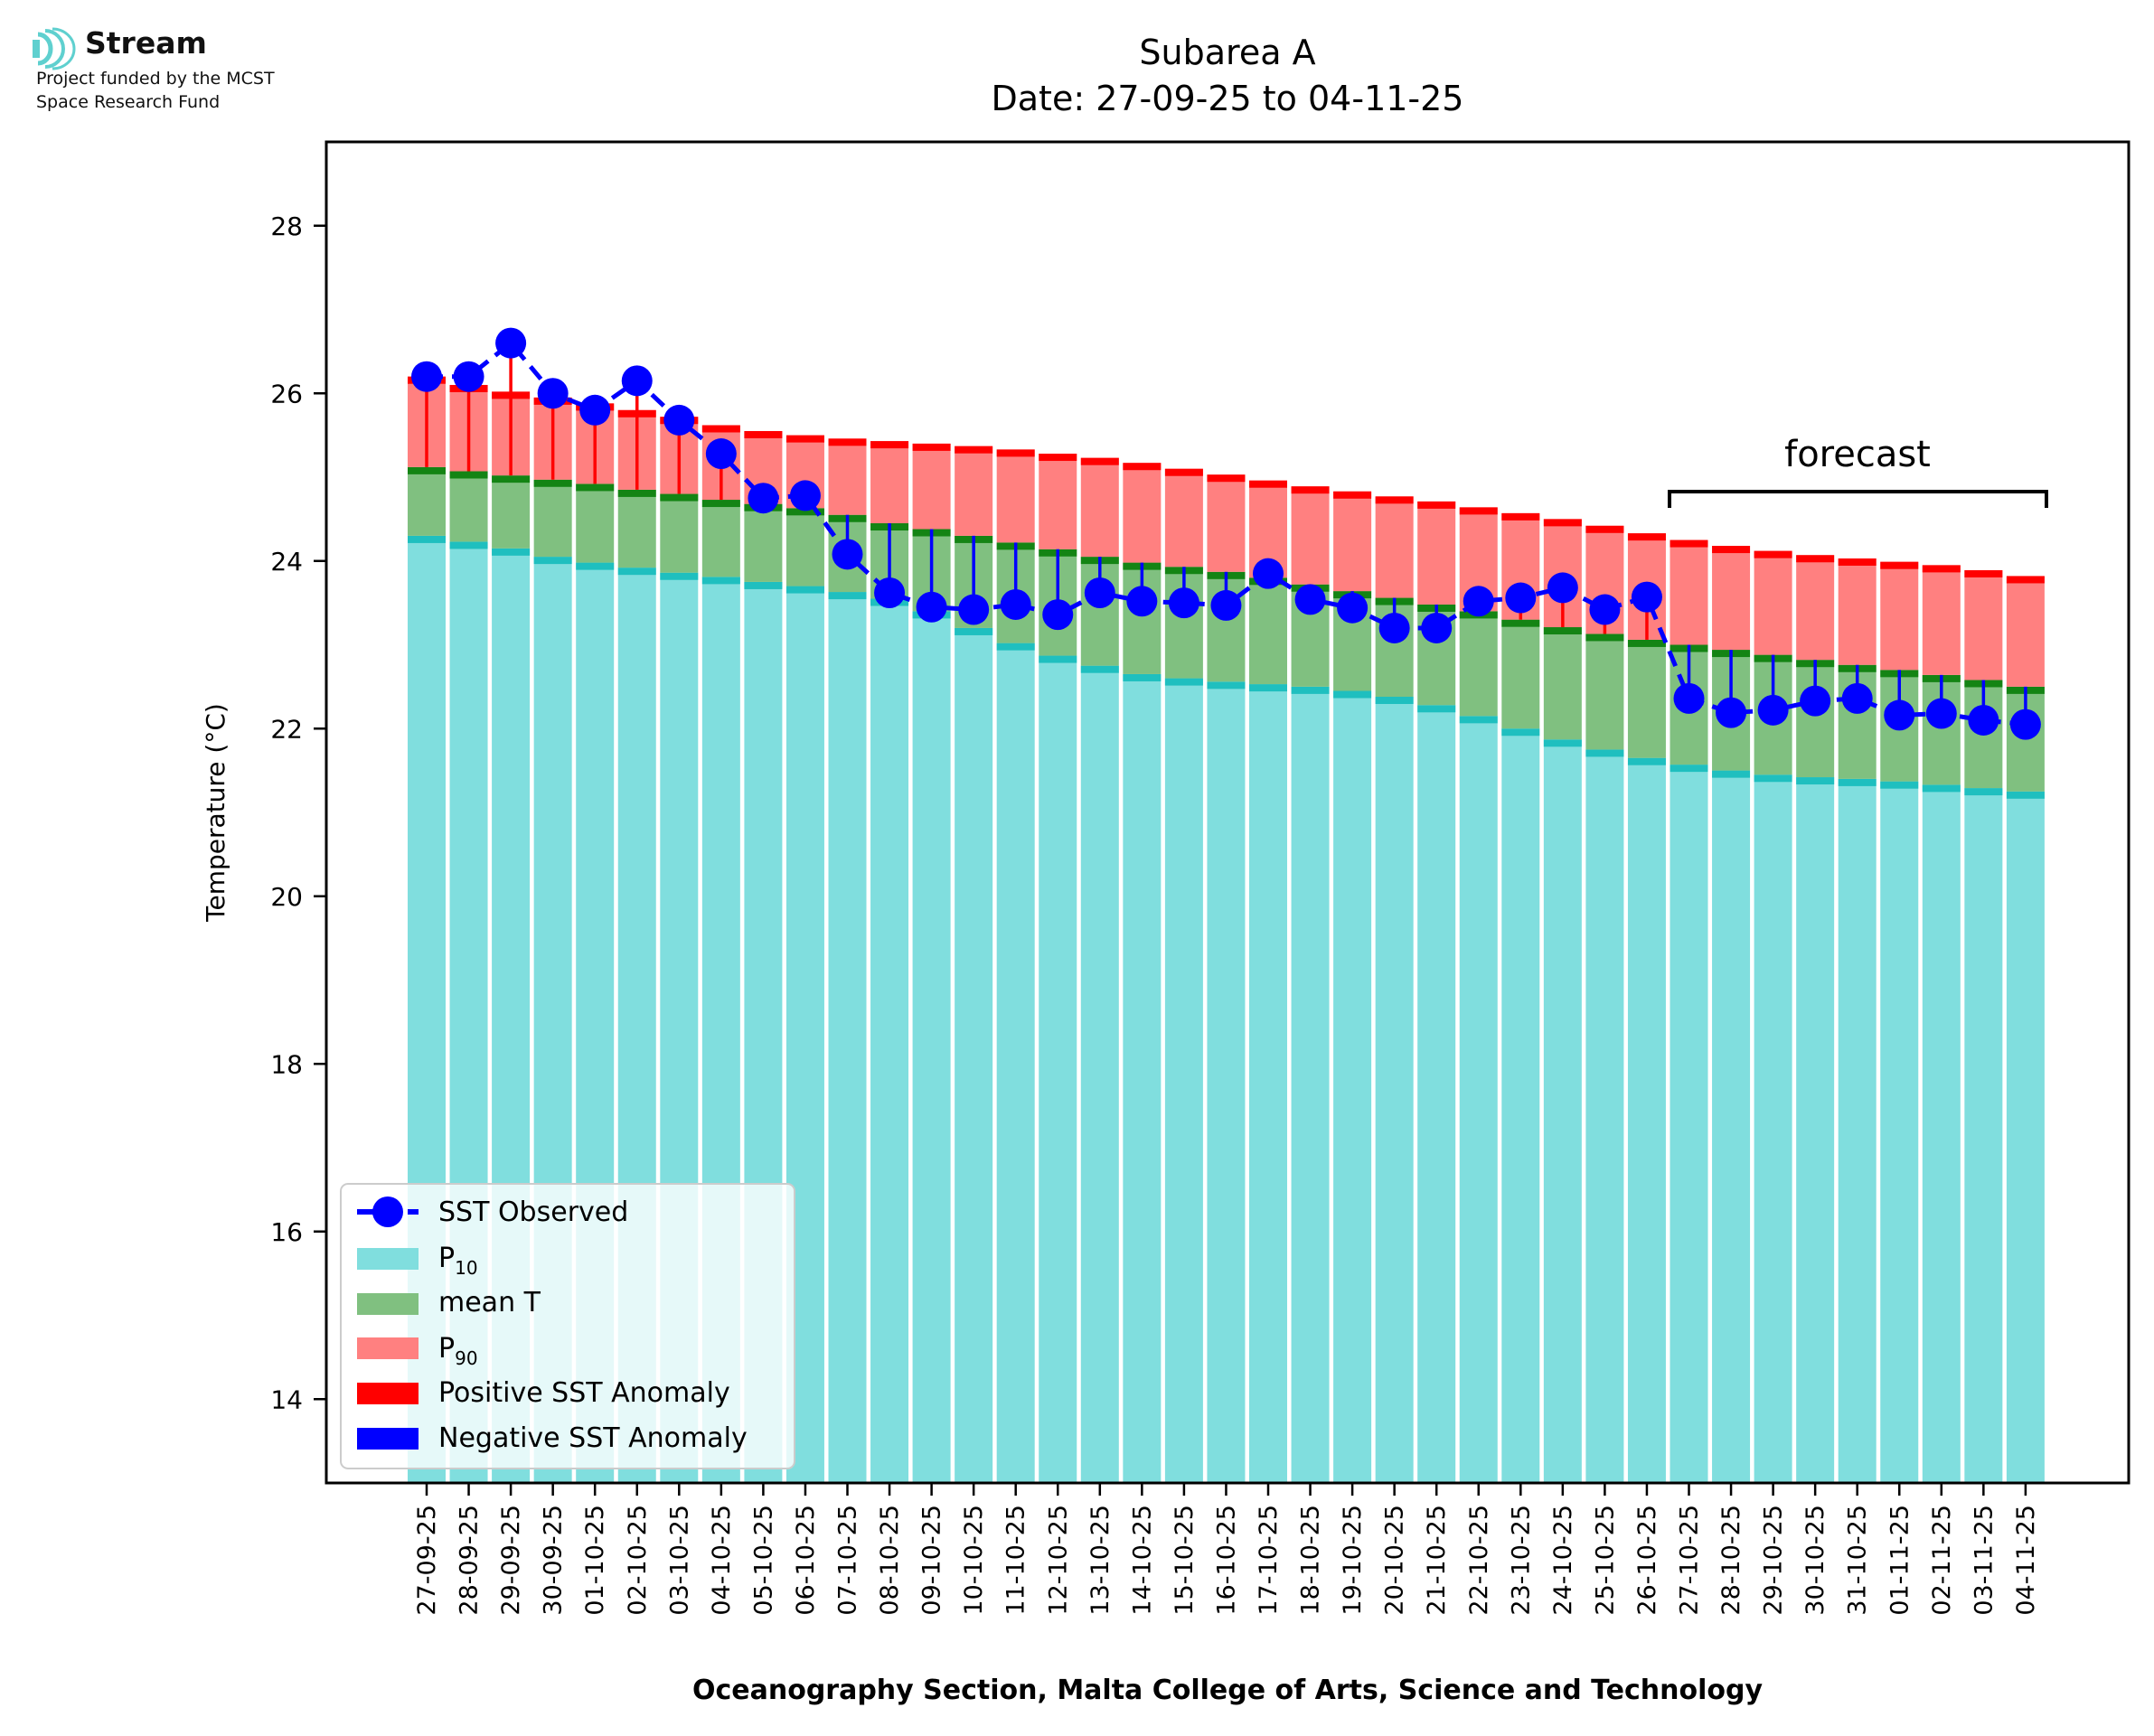 Image resolution: width=2154 pixels, height=1736 pixels. I want to click on x-tick-label: 26-10-25, so click(1647, 1560).